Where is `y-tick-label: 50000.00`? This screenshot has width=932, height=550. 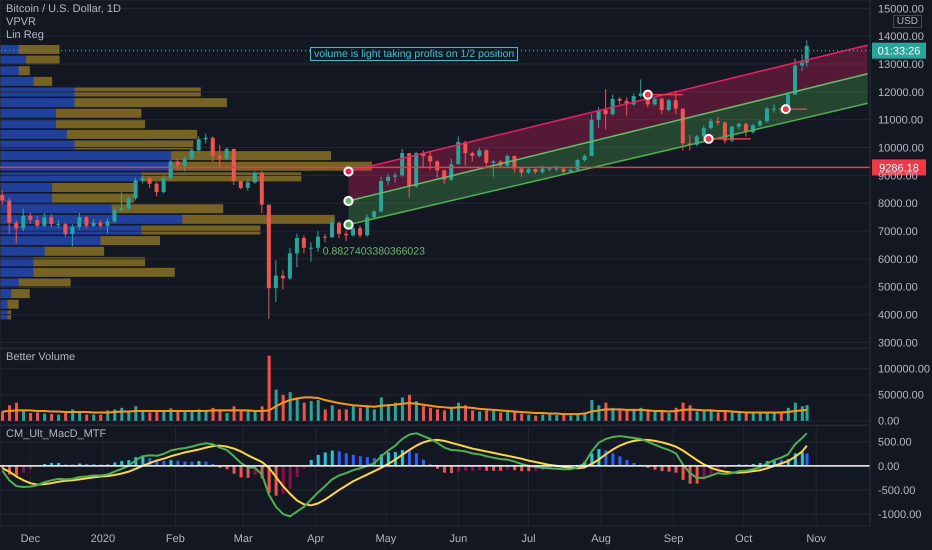
y-tick-label: 50000.00 is located at coordinates (901, 396).